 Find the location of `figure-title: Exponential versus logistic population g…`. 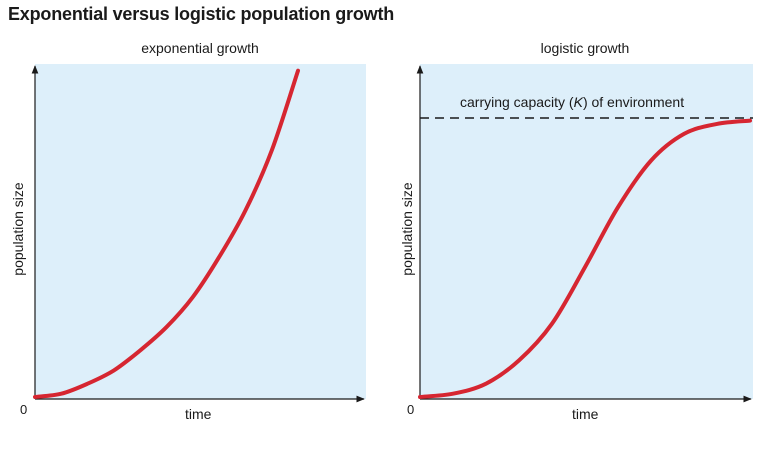

figure-title: Exponential versus logistic population g… is located at coordinates (201, 14).